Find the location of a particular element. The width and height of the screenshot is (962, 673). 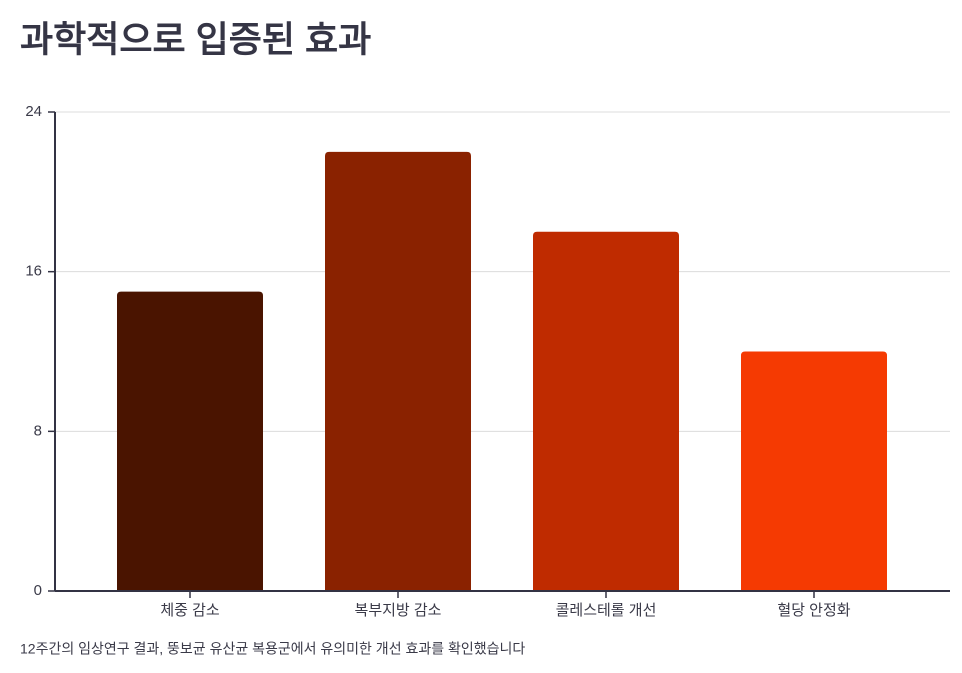

x-tick-label: 콜레스테롤 개선 is located at coordinates (606, 610).